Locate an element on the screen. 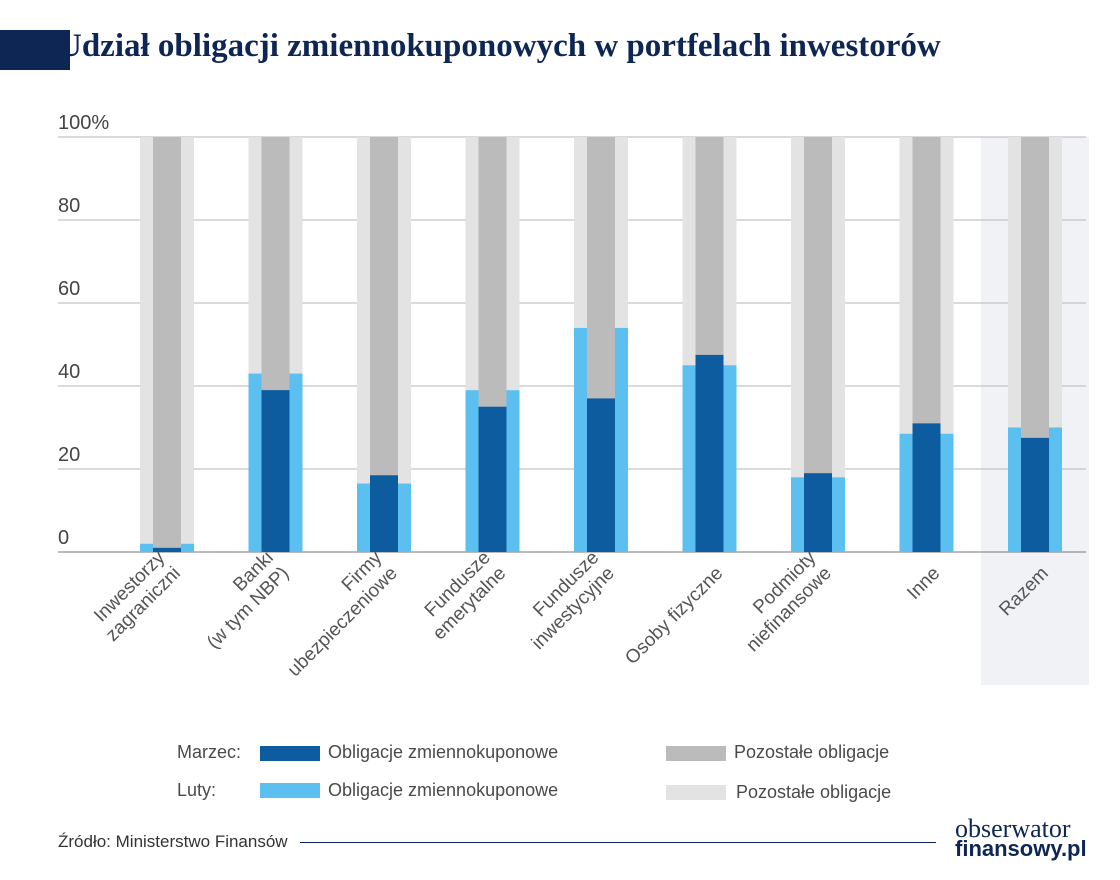  x-tick-label-line: Inne is located at coordinates (923, 583).